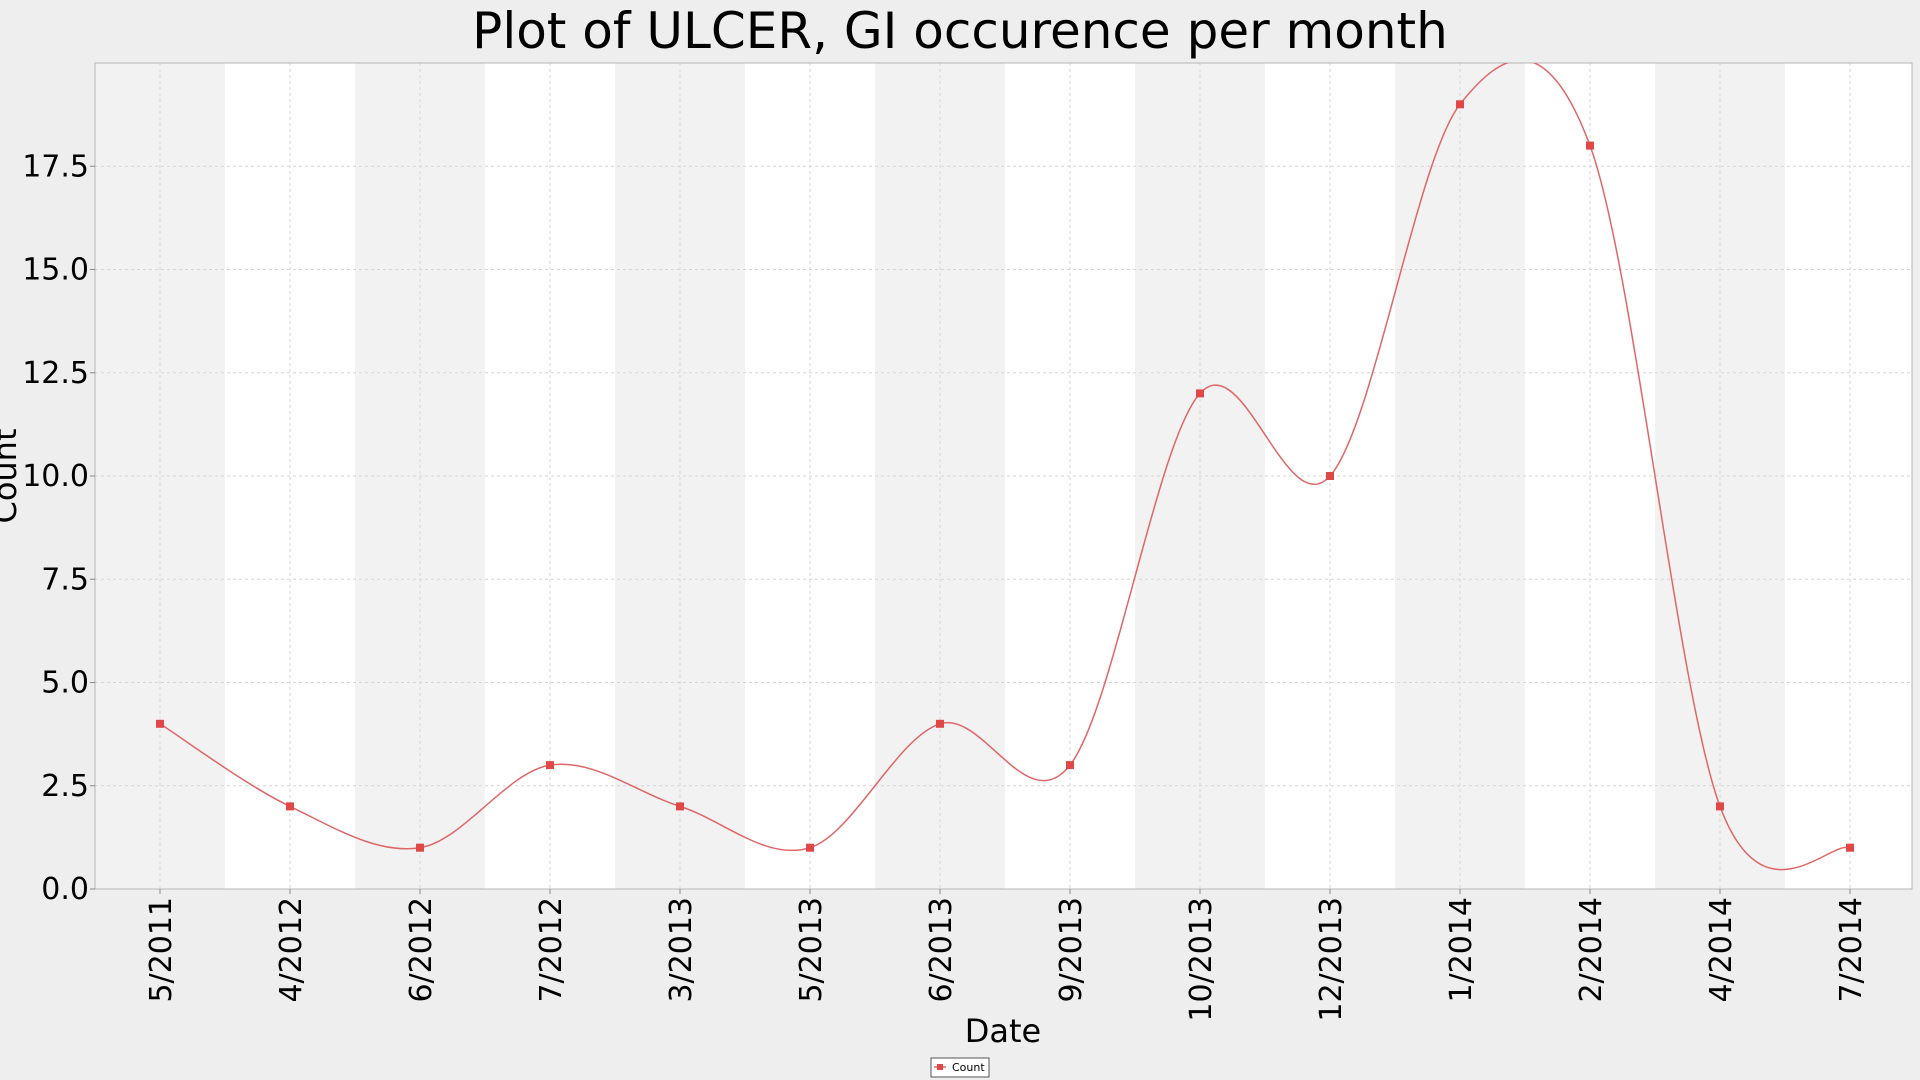 This screenshot has width=1920, height=1080. I want to click on x-tick-label: 7/2012, so click(551, 950).